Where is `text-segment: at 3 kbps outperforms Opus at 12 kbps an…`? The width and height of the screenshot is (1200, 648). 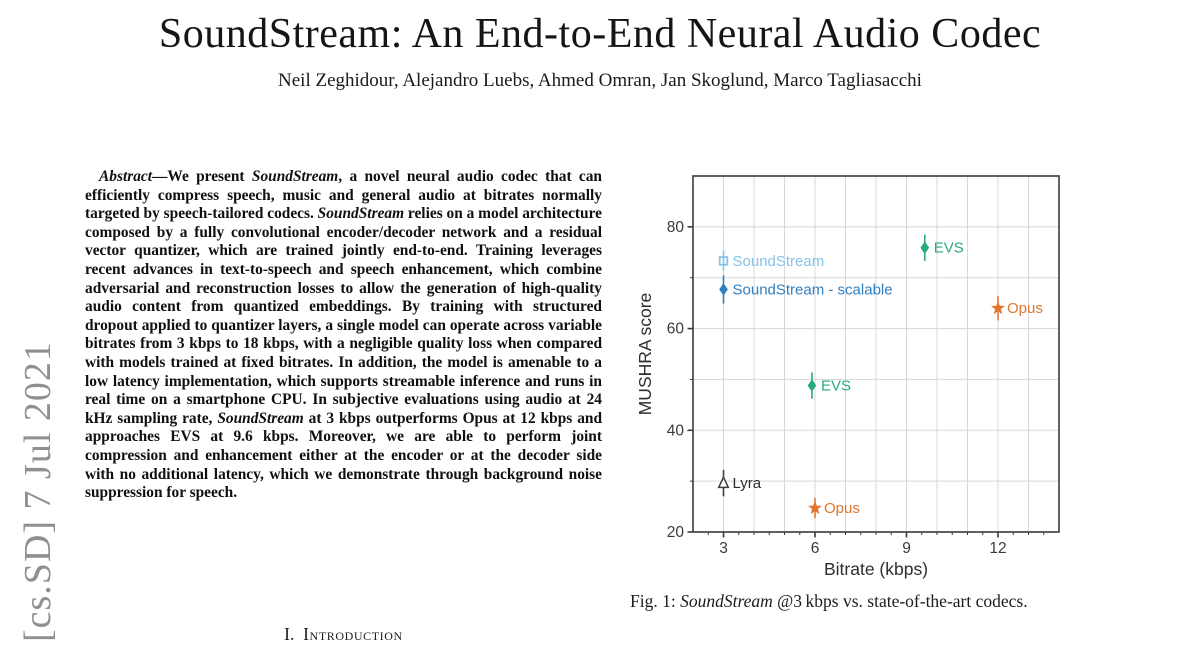 text-segment: at 3 kbps outperforms Opus at 12 kbps an… is located at coordinates (344, 455).